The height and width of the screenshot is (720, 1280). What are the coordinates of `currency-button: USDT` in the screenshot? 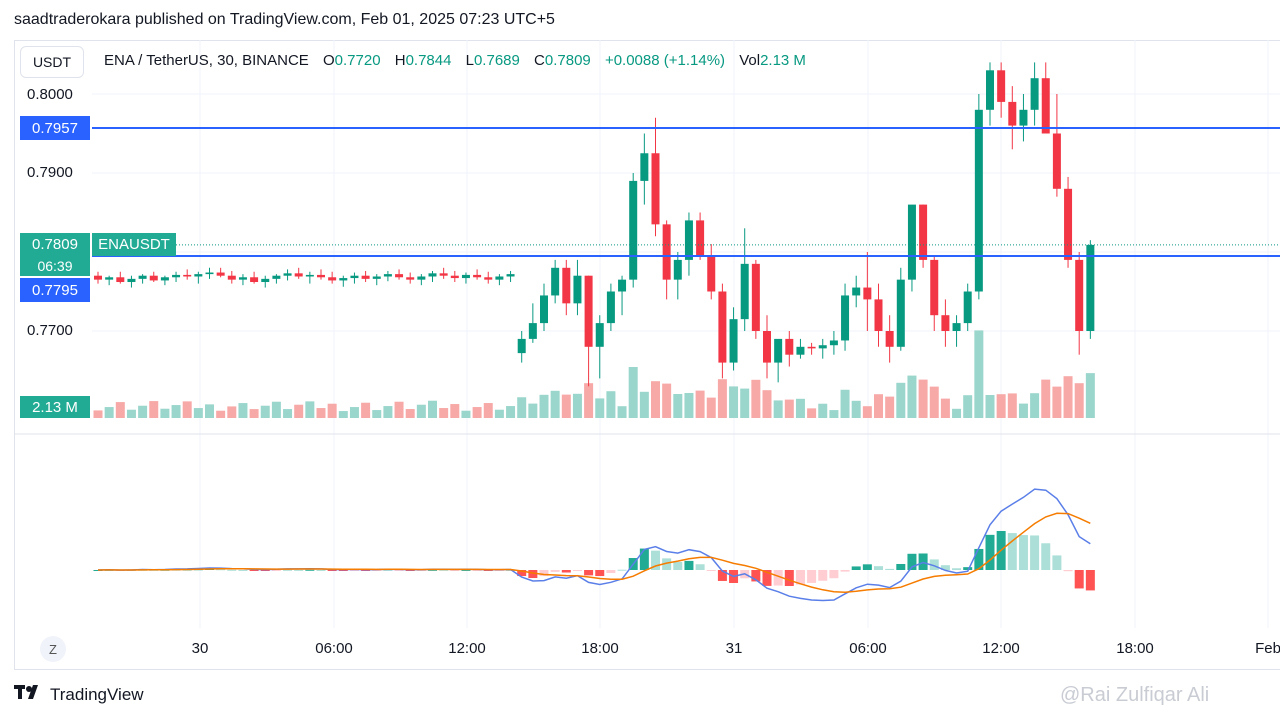 It's located at (52, 62).